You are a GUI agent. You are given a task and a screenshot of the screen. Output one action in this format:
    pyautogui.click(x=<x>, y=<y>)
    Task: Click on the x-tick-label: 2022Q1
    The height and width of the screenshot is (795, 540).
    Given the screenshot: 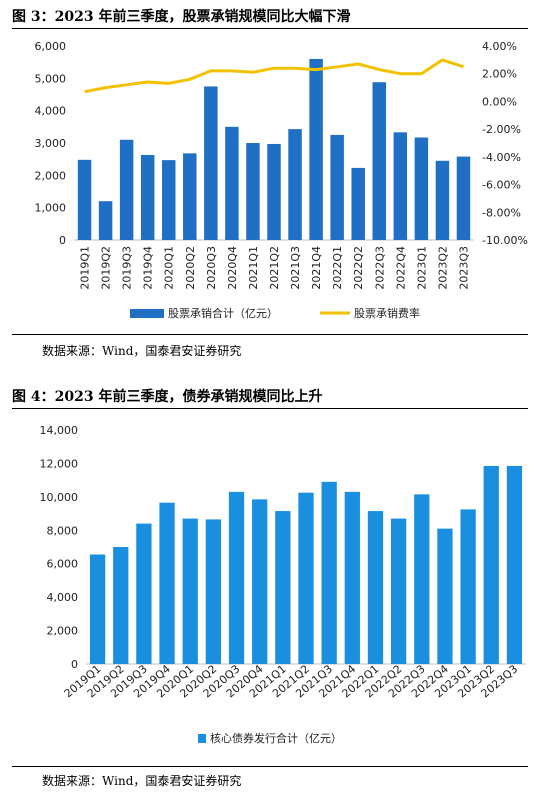 What is the action you would take?
    pyautogui.click(x=337, y=268)
    